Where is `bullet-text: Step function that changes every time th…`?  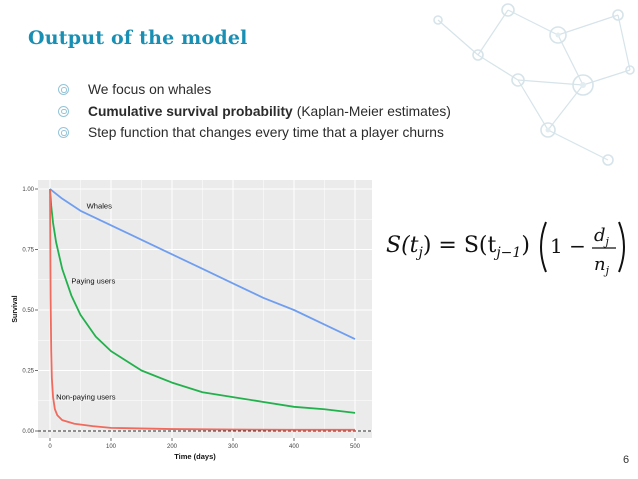
bullet-text: Step function that changes every time th… is located at coordinates (266, 133).